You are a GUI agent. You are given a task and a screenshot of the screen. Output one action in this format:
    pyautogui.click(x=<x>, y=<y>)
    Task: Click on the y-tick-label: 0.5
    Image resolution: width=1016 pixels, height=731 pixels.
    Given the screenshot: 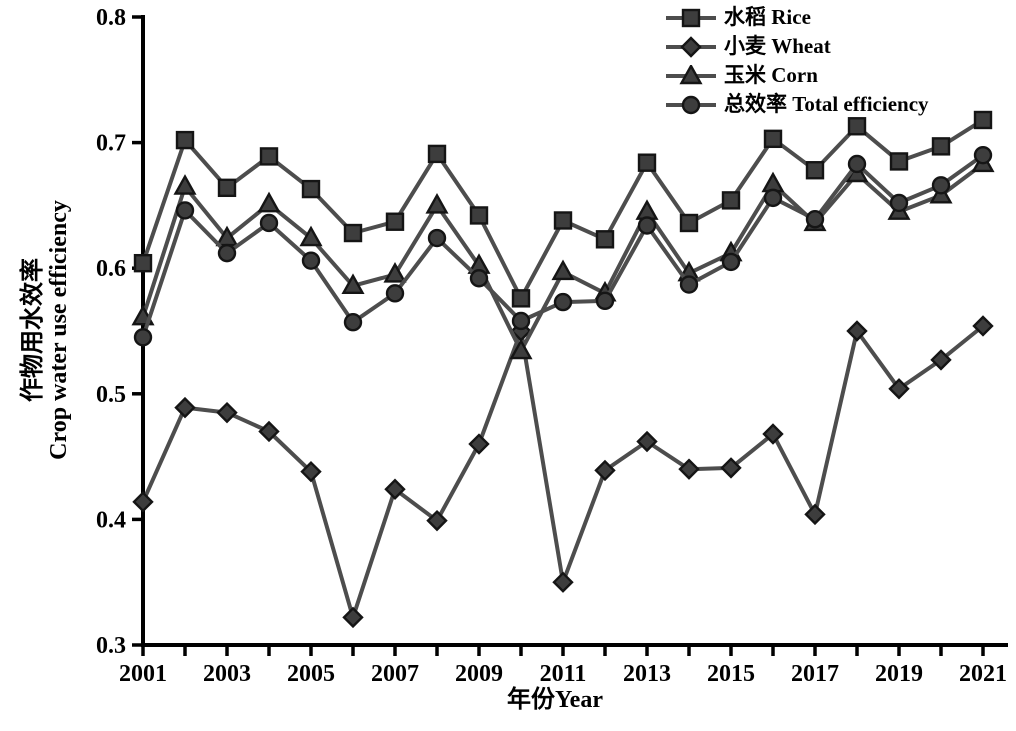 What is the action you would take?
    pyautogui.click(x=111, y=395)
    